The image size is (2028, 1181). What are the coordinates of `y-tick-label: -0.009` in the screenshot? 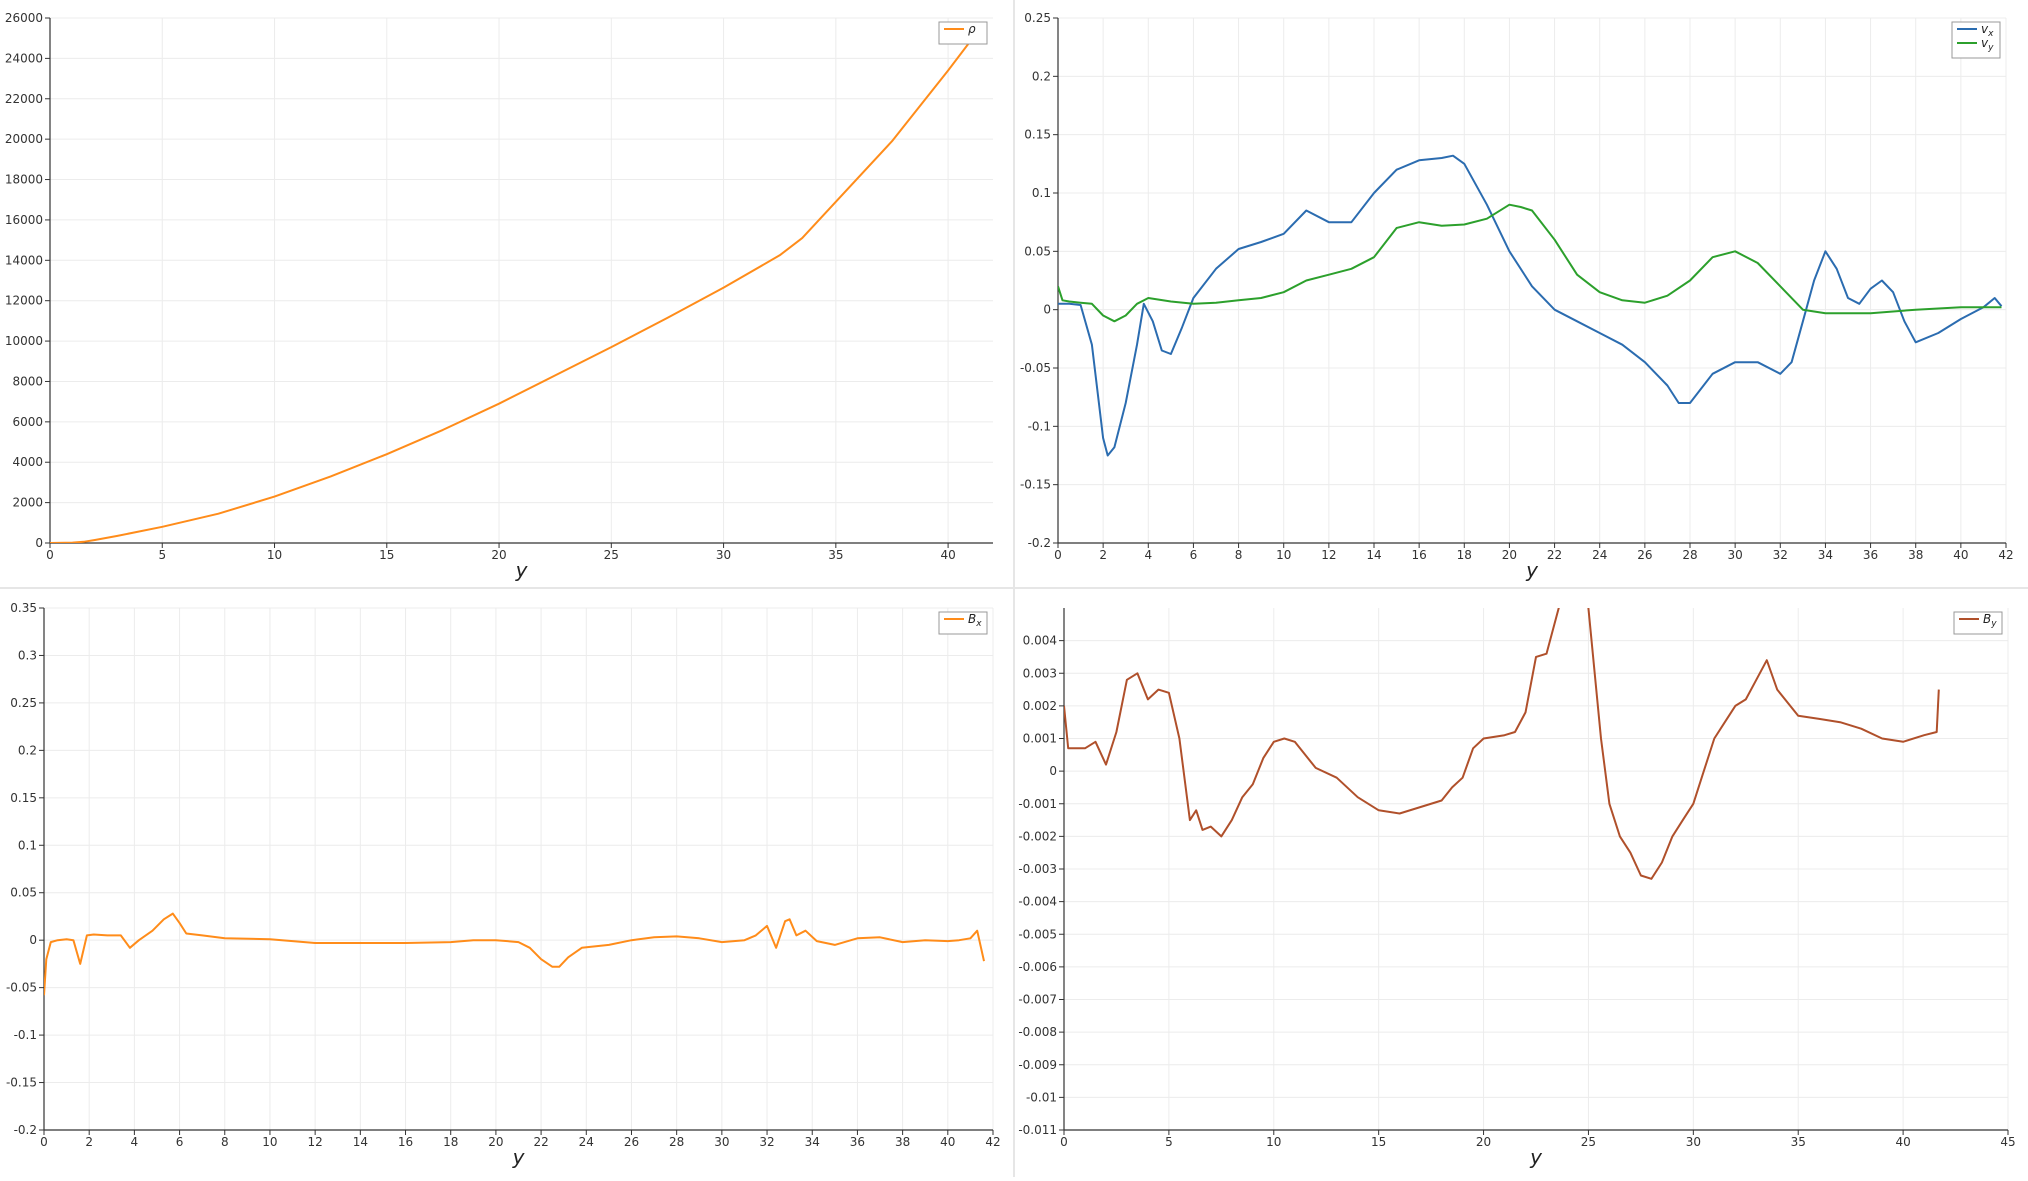 It's located at (1037, 1065).